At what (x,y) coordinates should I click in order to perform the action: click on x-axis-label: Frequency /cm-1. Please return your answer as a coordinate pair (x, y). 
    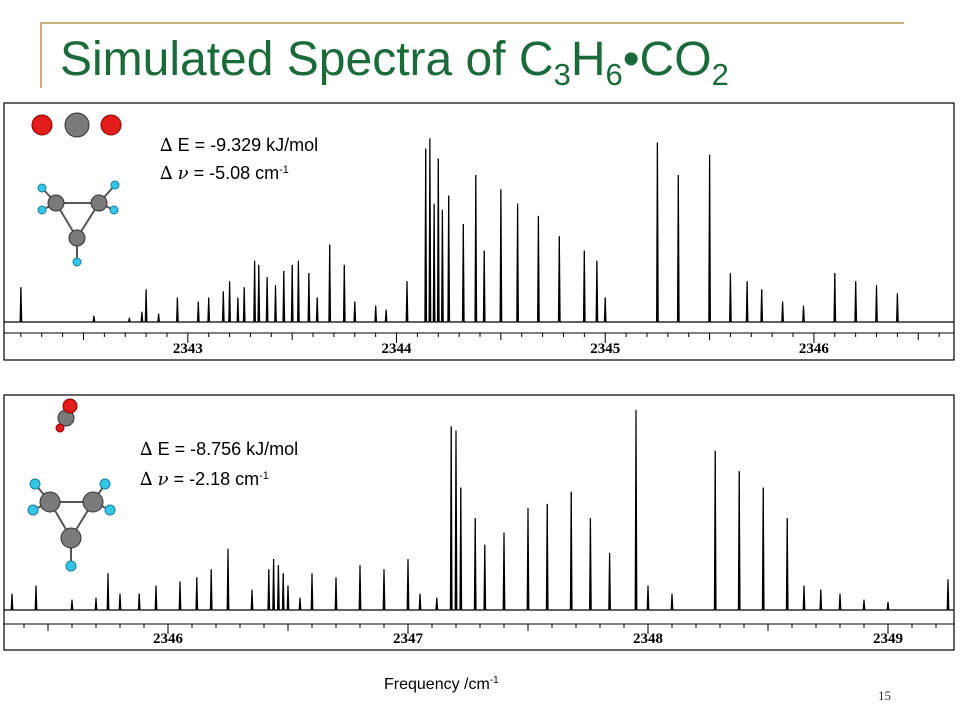
    Looking at the image, I should click on (441, 684).